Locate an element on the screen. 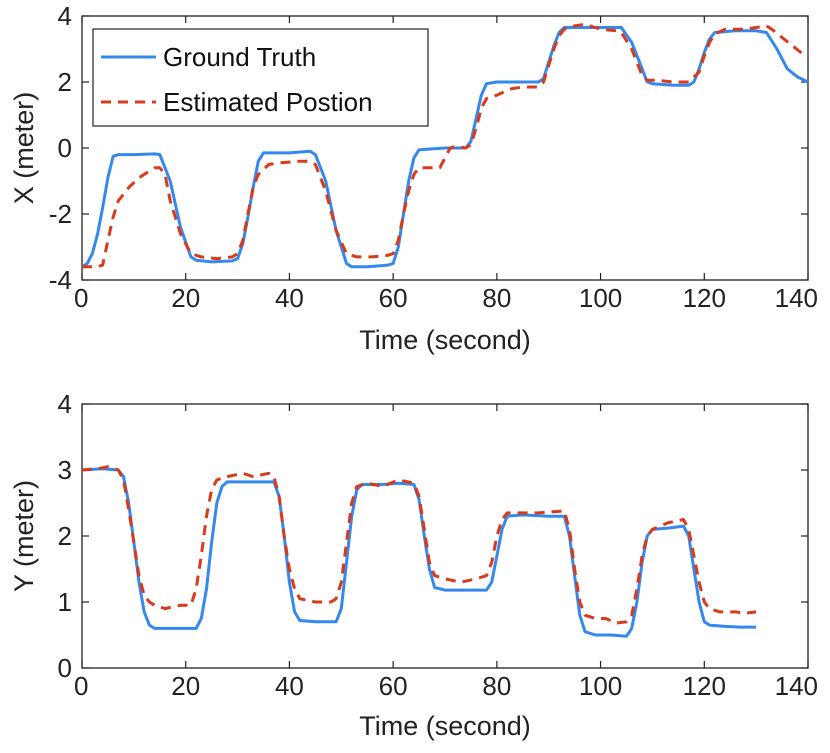 The height and width of the screenshot is (753, 830). legend-label-ground-truth: Ground Truth is located at coordinates (239, 57).